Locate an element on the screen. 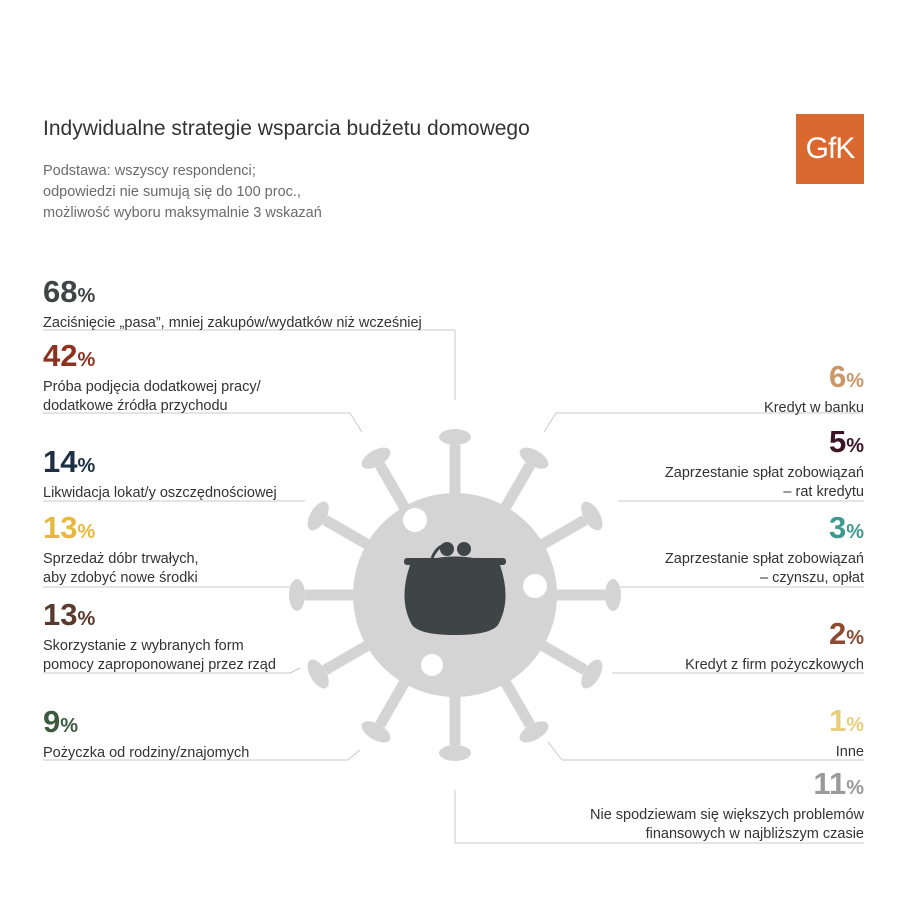 This screenshot has height=906, width=906. subtitle-line: możliwość wyboru maksymalnie 3 wskazań is located at coordinates (182, 213).